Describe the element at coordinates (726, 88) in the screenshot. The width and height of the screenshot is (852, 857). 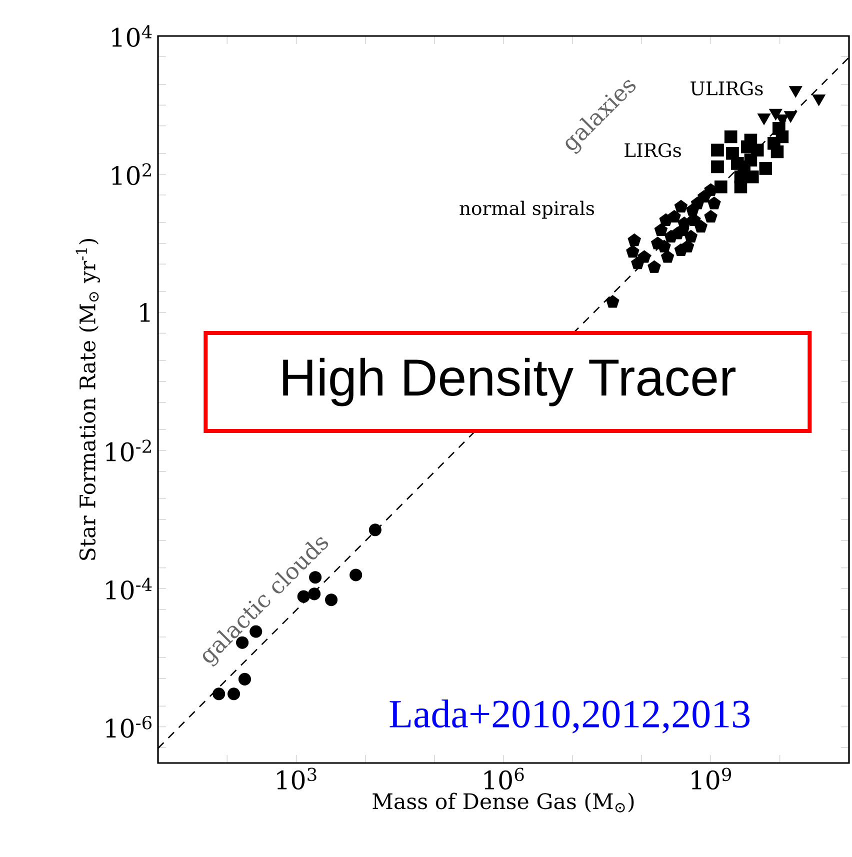
I see `annotation: ULIRGs` at that location.